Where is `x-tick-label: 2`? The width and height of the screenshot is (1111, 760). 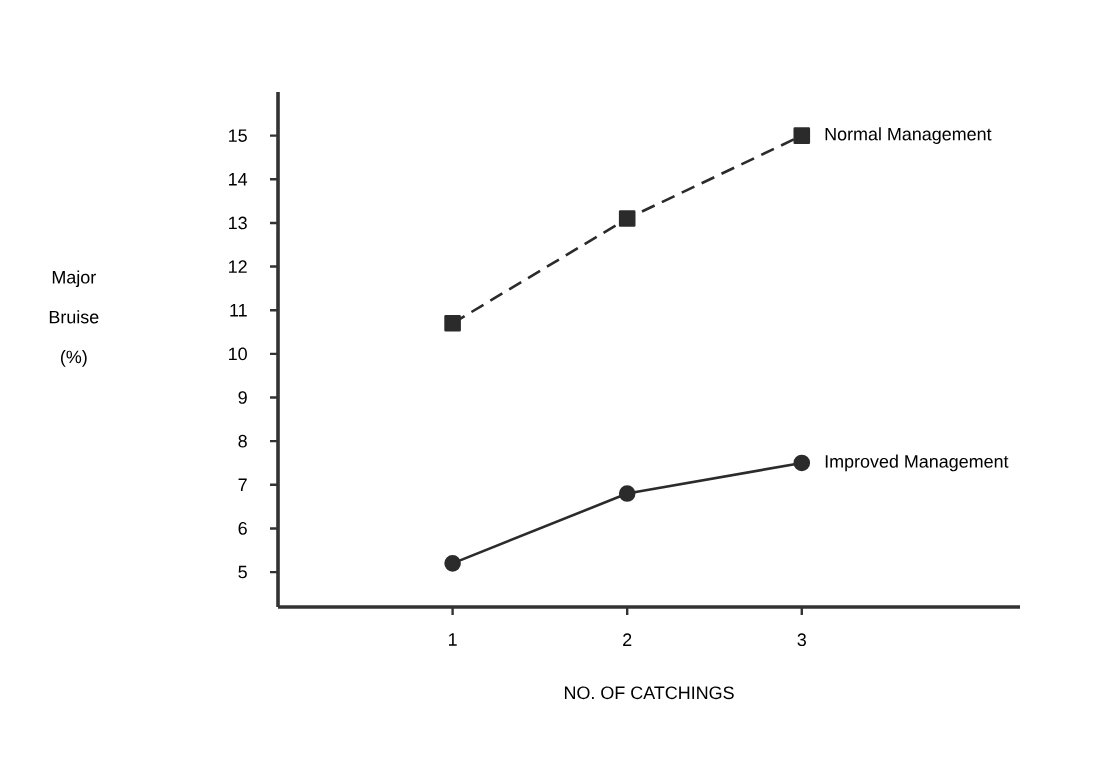
x-tick-label: 2 is located at coordinates (627, 639).